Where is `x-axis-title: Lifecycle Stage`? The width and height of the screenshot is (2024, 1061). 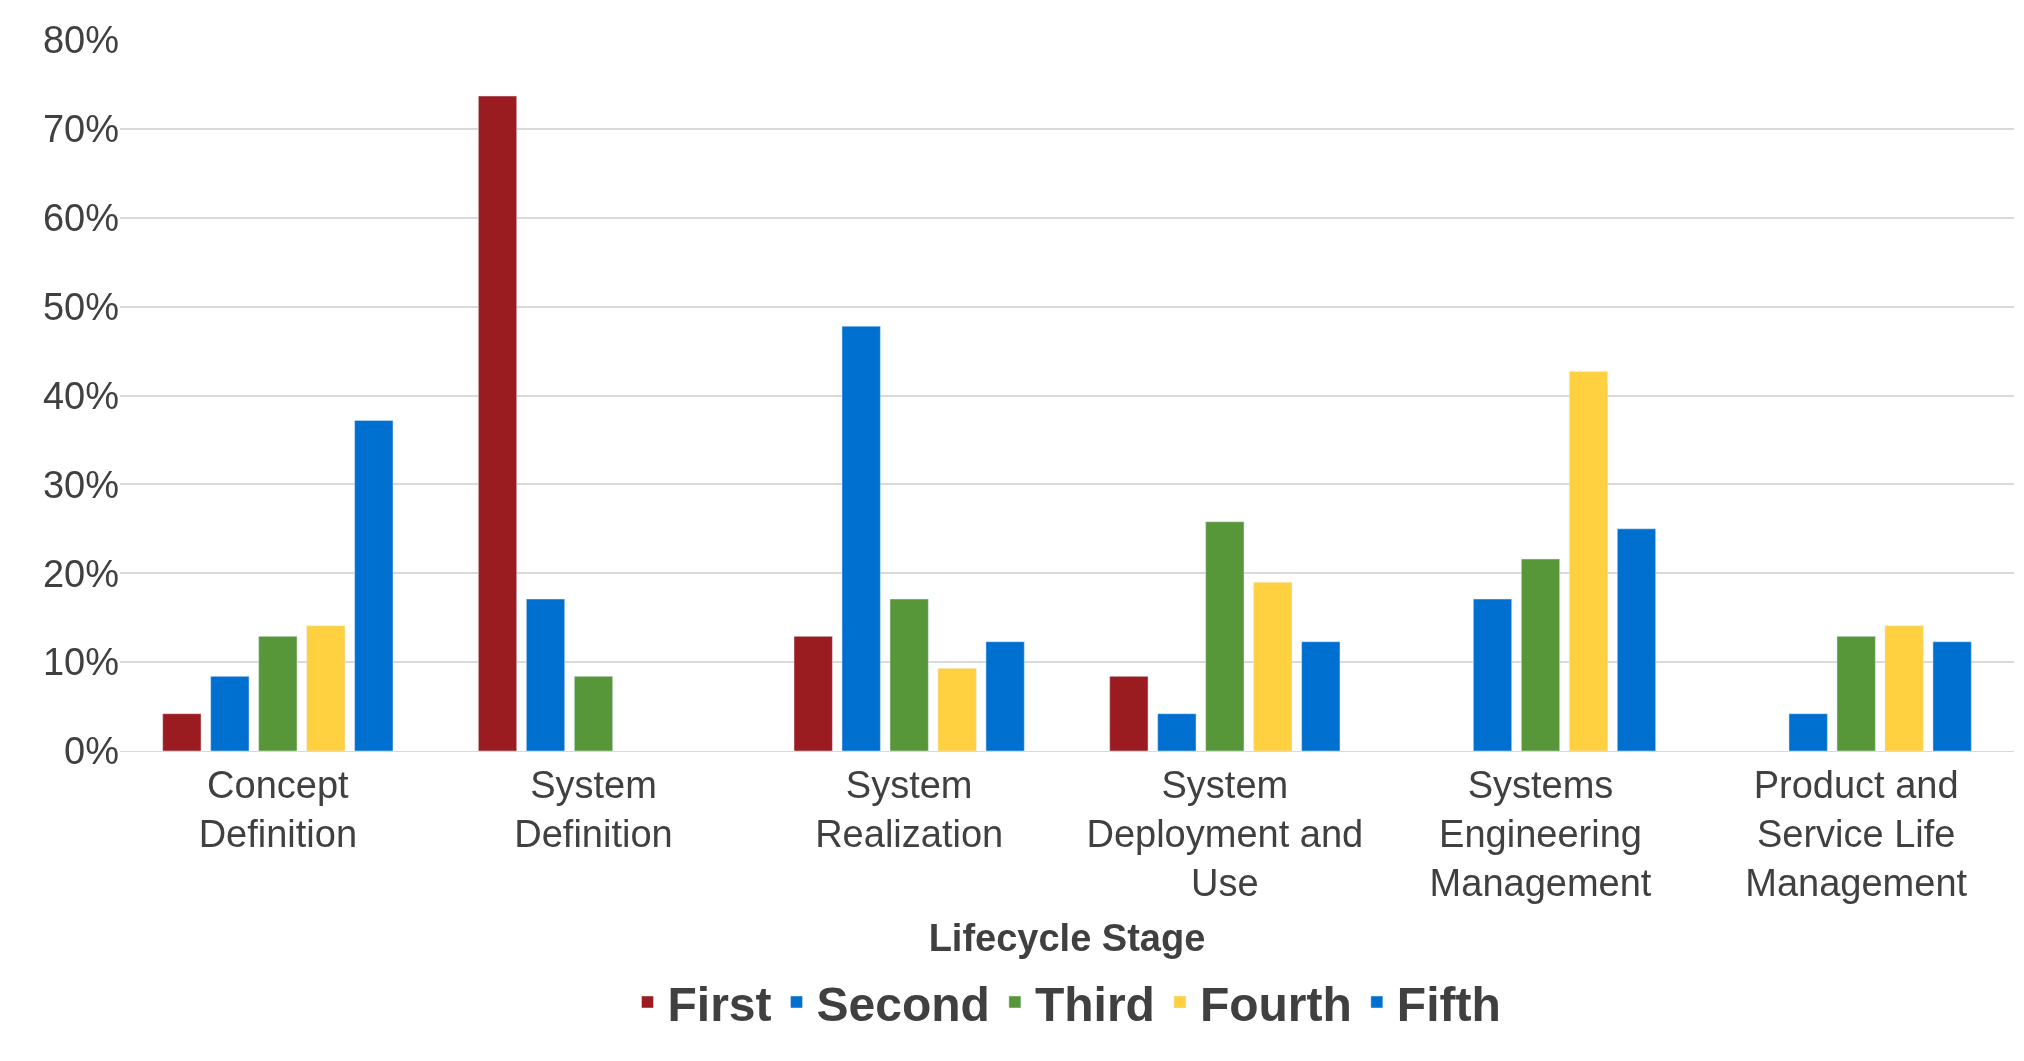
x-axis-title: Lifecycle Stage is located at coordinates (1067, 937).